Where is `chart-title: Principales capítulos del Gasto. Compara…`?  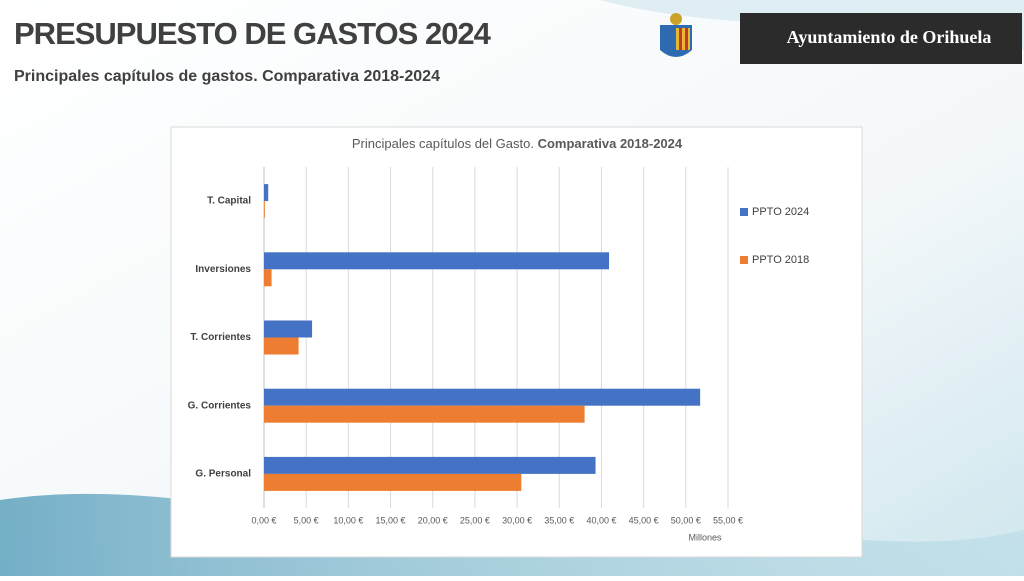 chart-title: Principales capítulos del Gasto. Compara… is located at coordinates (517, 143).